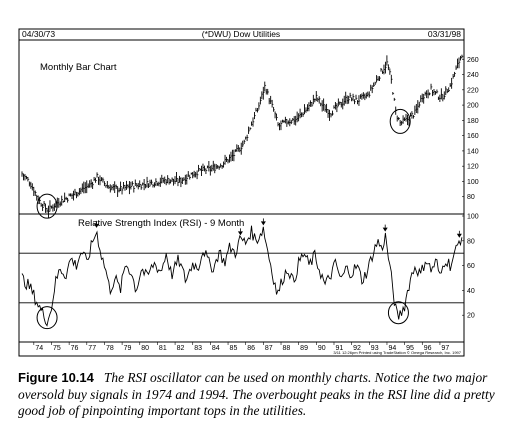  Describe the element at coordinates (278, 228) in the screenshot. I see `rsi-overbought-arrows` at that location.